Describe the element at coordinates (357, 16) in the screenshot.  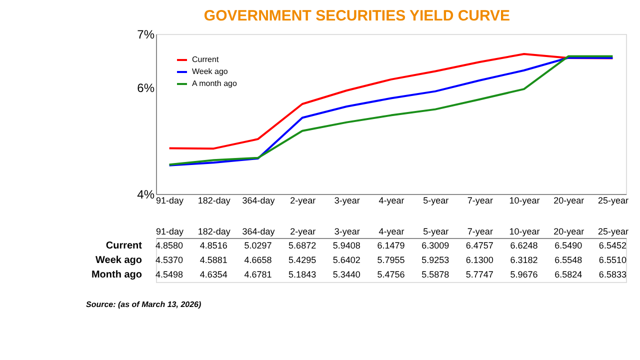
I see `chart-title: GOVERNMENT SECURITIES YIELD CURVE` at that location.